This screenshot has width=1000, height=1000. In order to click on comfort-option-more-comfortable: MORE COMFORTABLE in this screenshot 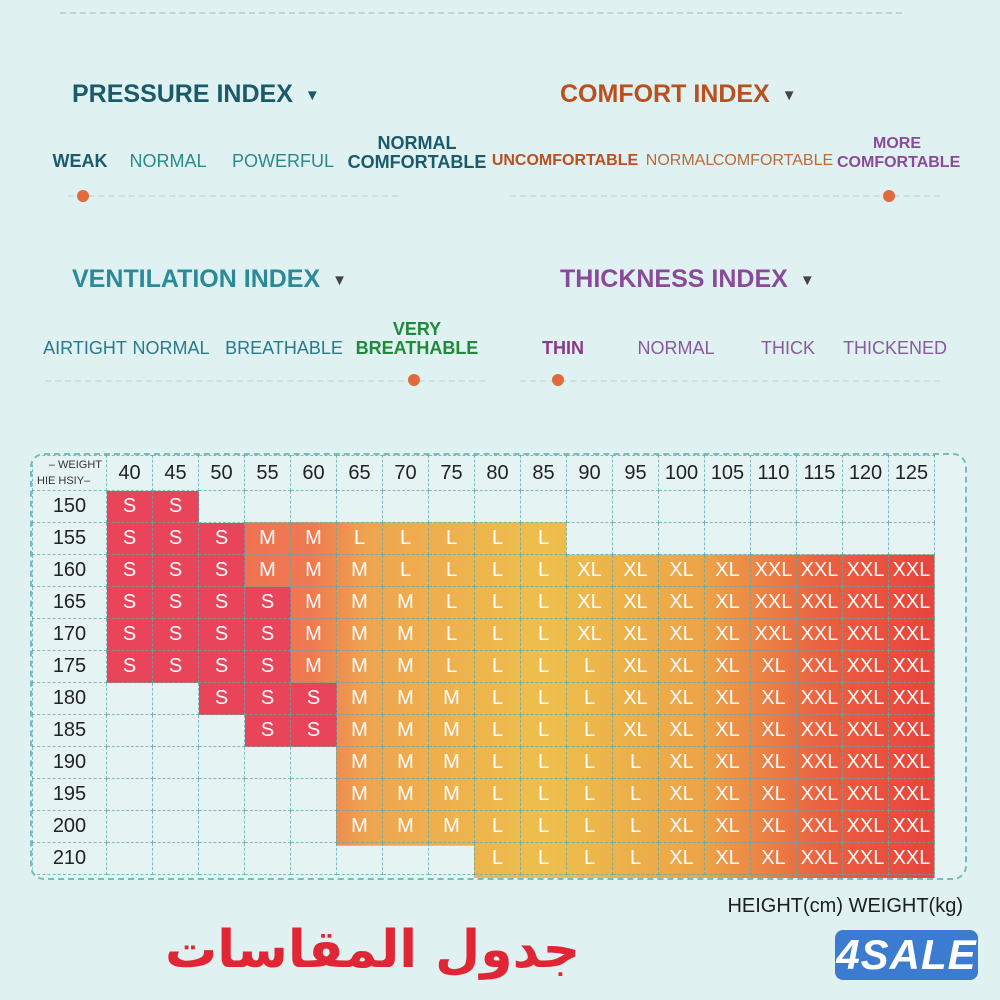, I will do `click(899, 153)`.